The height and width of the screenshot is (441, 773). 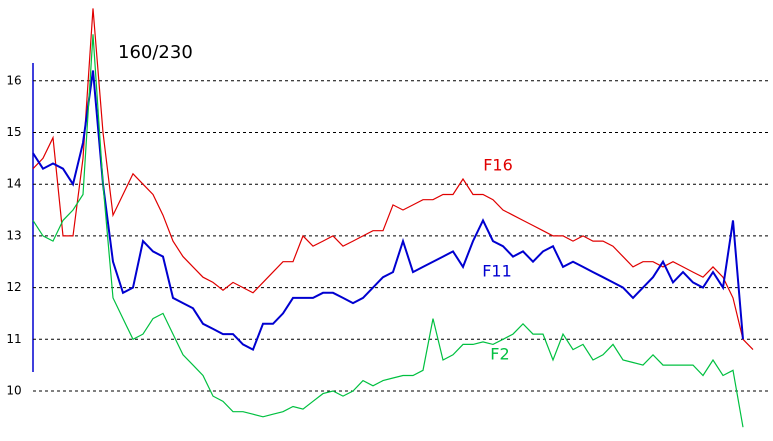 I want to click on y-tick-label: 13, so click(x=13, y=235).